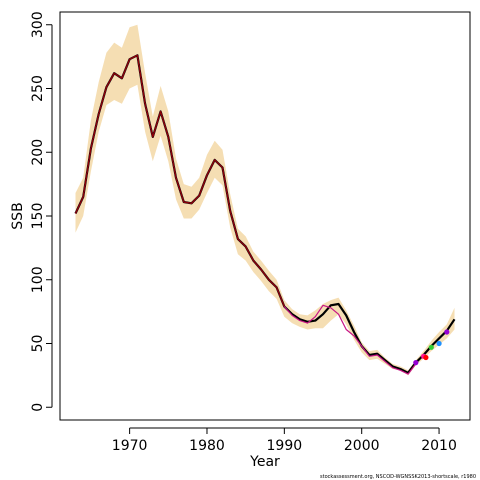 Image resolution: width=480 pixels, height=480 pixels. I want to click on x-tick-label: 2010, so click(439, 446).